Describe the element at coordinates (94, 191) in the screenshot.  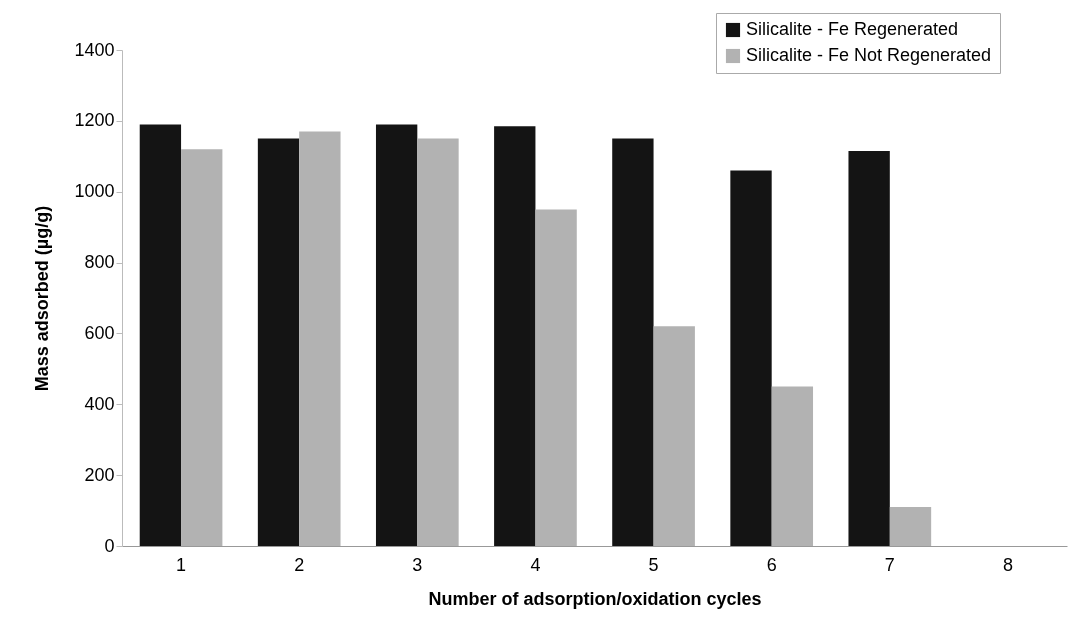
I see `y-tick-label: 1000` at that location.